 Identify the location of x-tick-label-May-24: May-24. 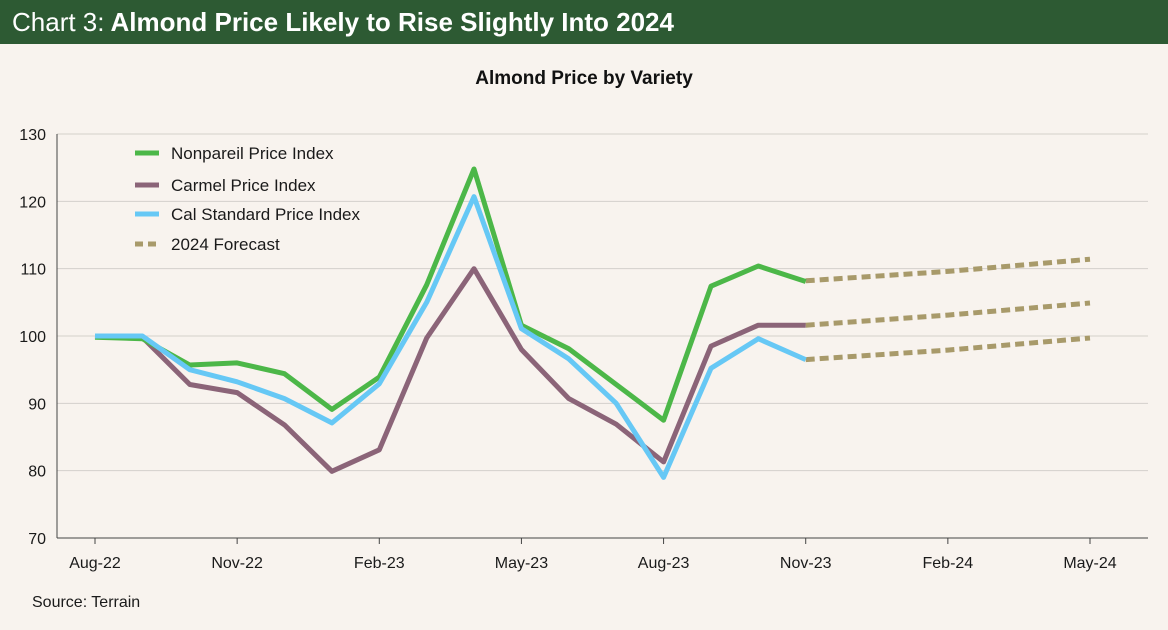
(1089, 563).